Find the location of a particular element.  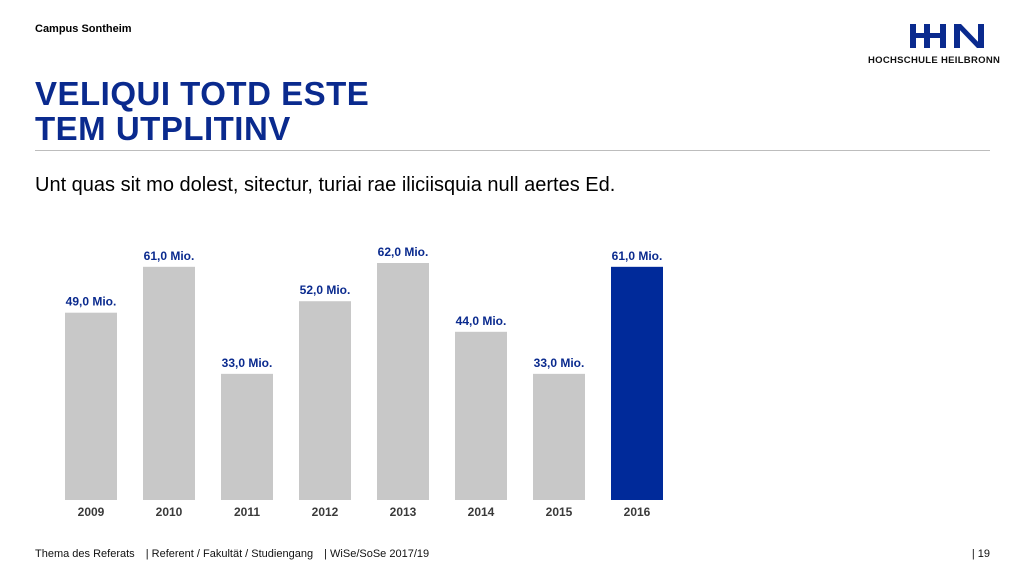

bar-2010 is located at coordinates (169, 383).